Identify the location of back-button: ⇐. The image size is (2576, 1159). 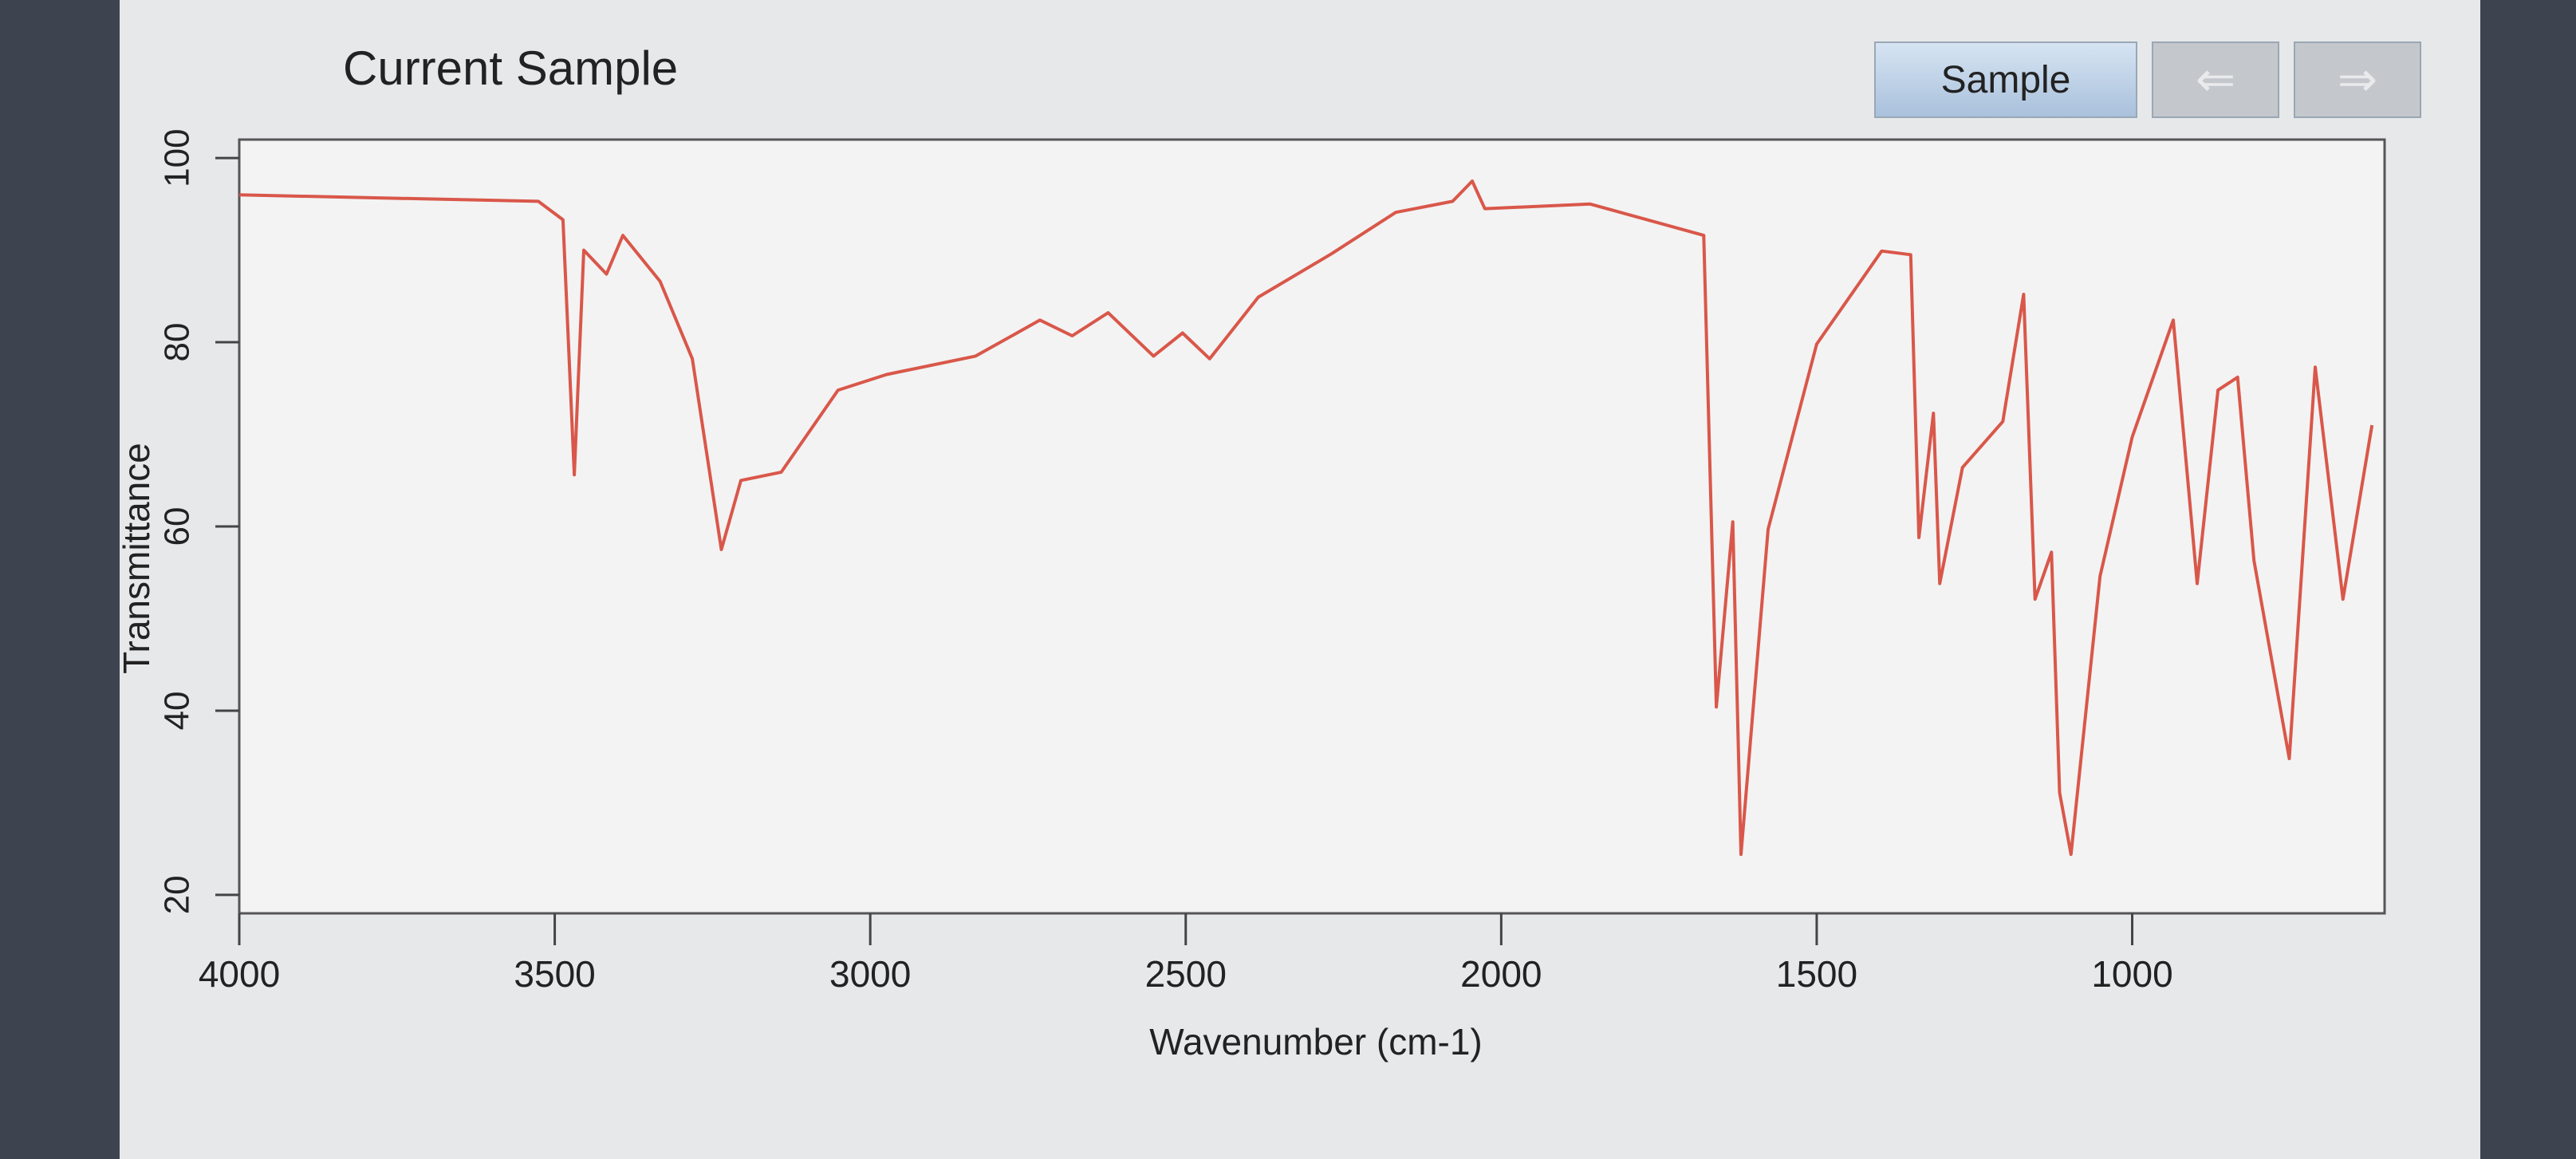
(2215, 79).